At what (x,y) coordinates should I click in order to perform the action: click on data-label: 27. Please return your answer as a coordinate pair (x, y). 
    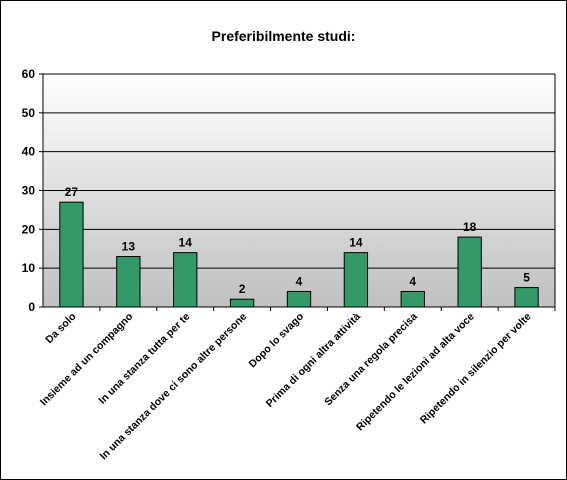
    Looking at the image, I should click on (72, 192).